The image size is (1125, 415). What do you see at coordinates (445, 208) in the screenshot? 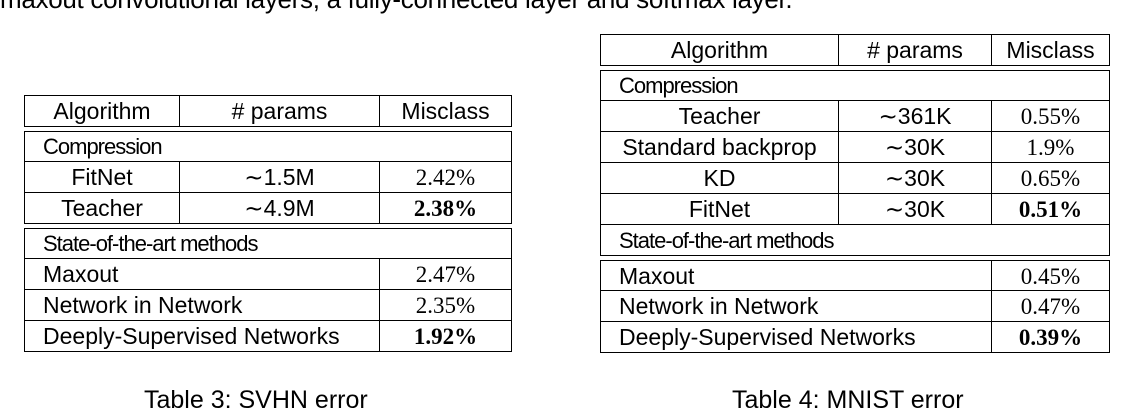
I see `cell-misclass-best: 2.38%` at bounding box center [445, 208].